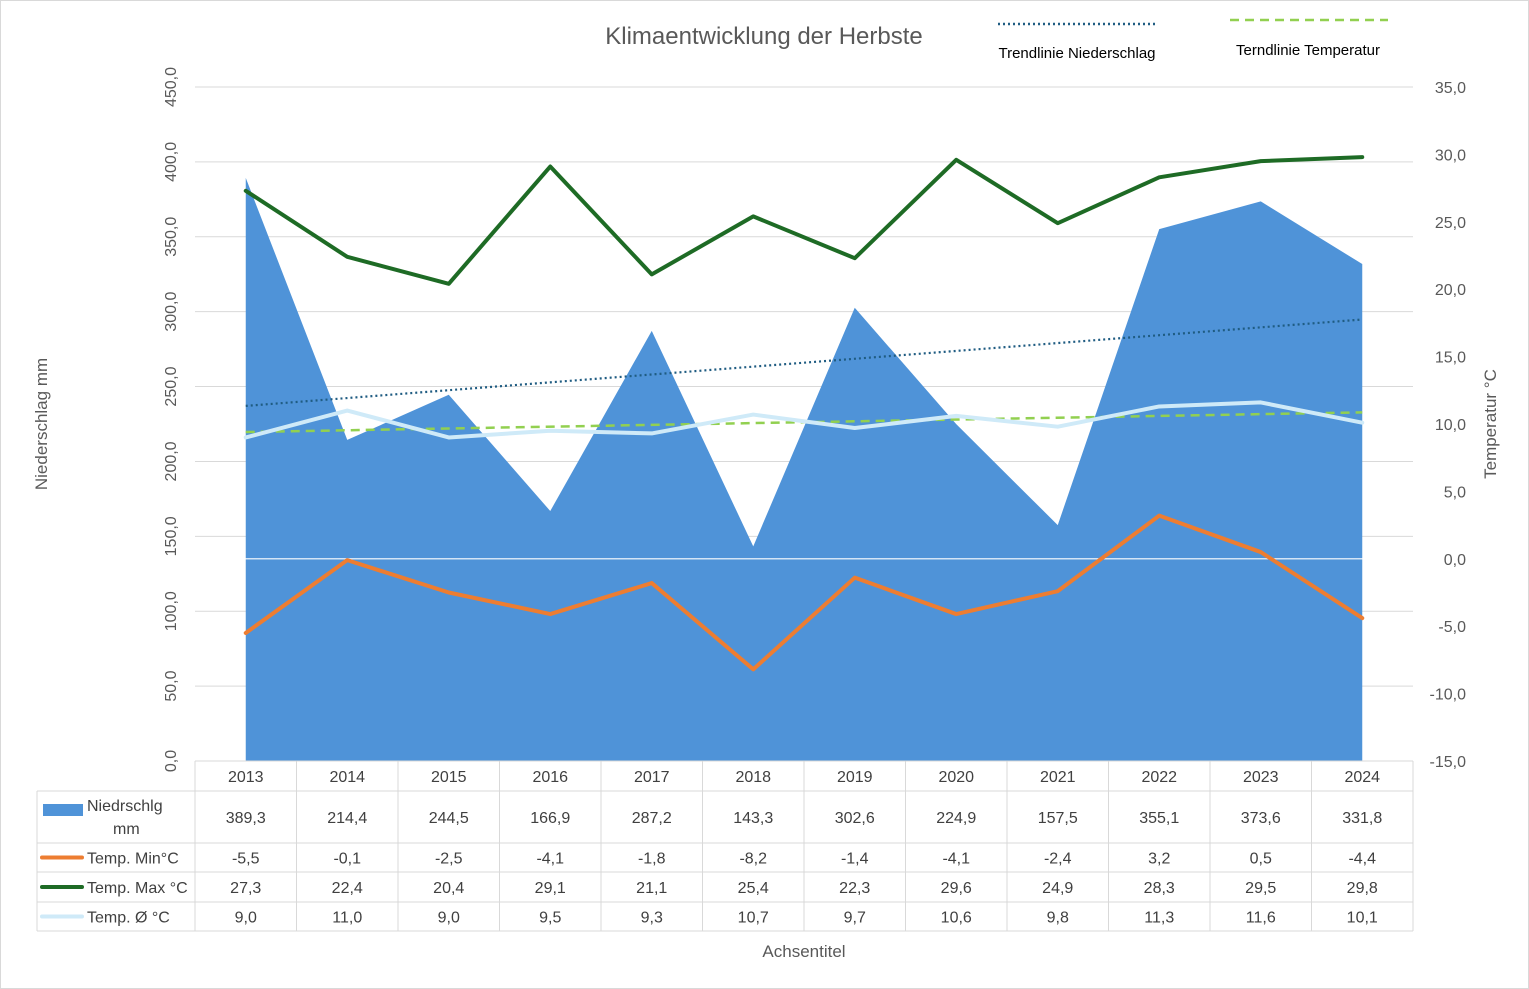 This screenshot has width=1529, height=989. I want to click on y-axis-title: Niederschlag mm, so click(41, 424).